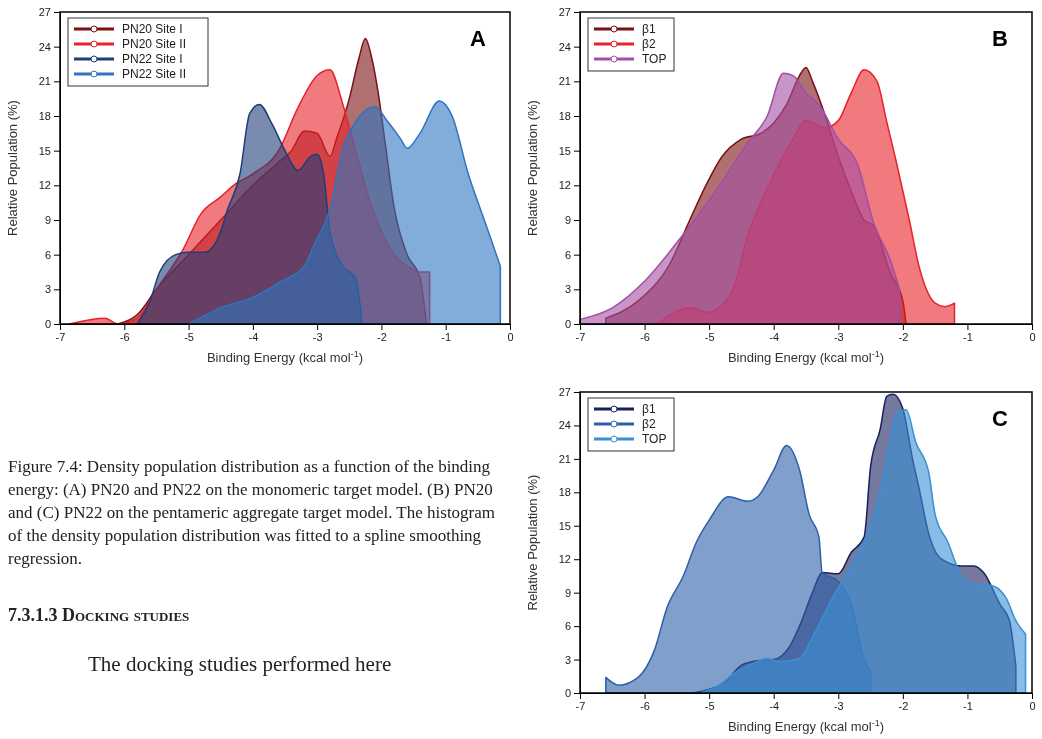 Image resolution: width=1042 pixels, height=739 pixels. Describe the element at coordinates (240, 664) in the screenshot. I see `text: The docking studies performed here` at that location.